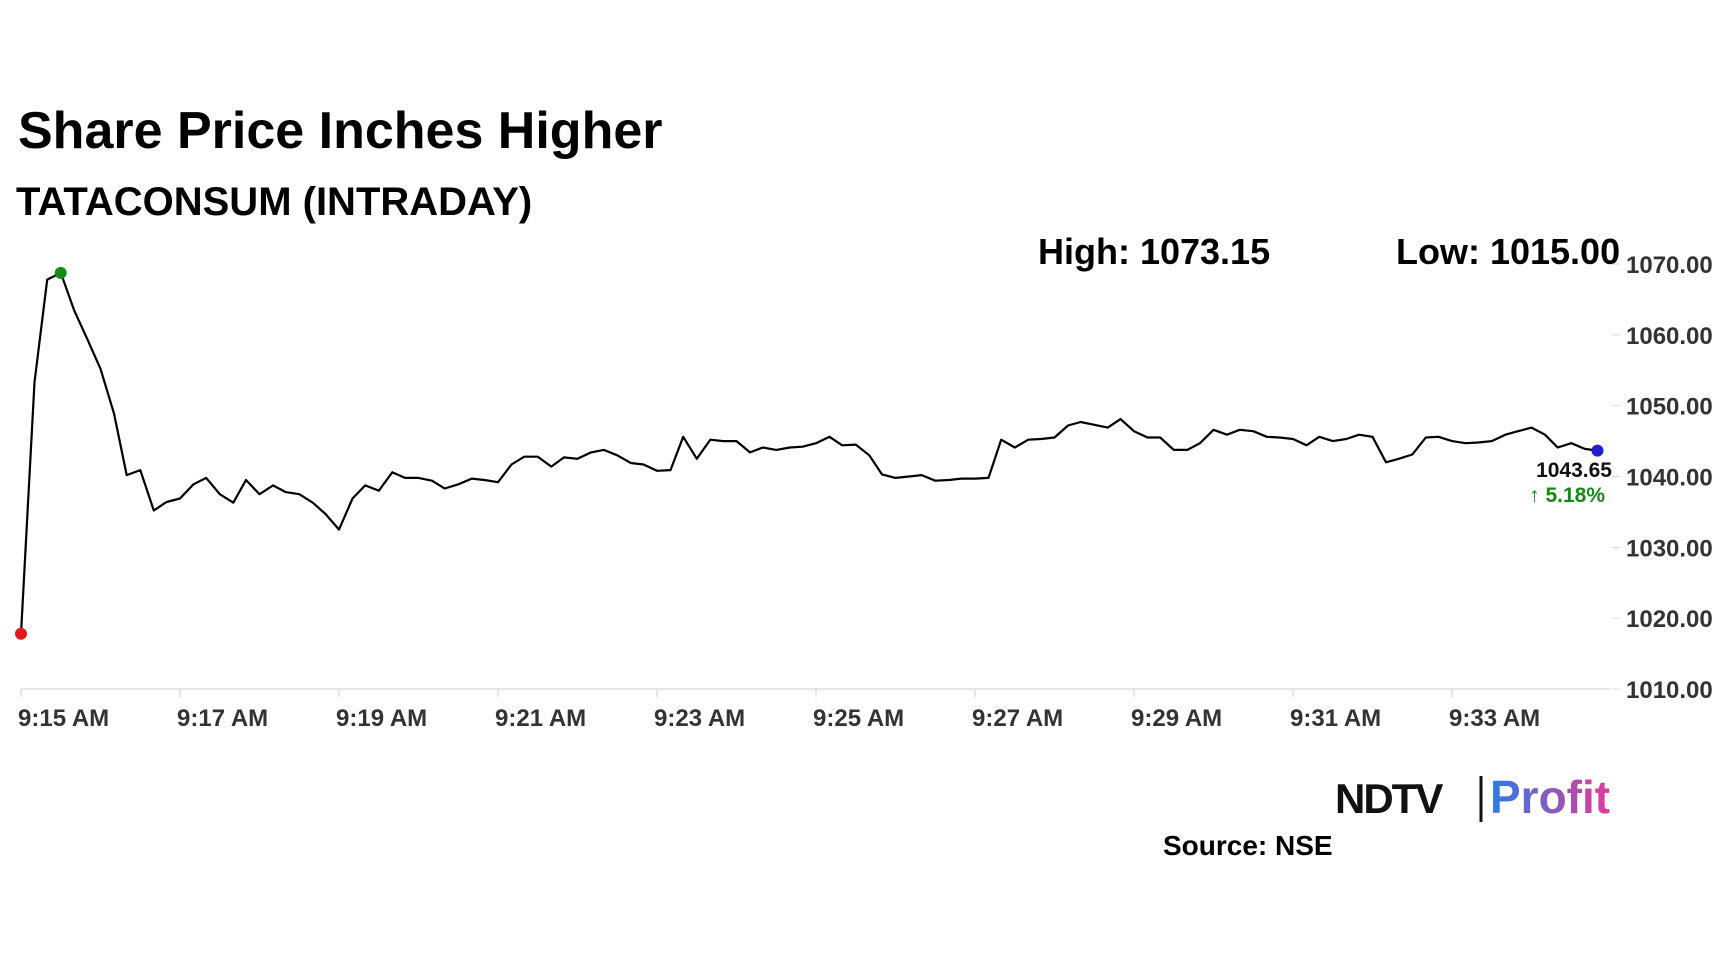 The height and width of the screenshot is (972, 1728). Describe the element at coordinates (1574, 470) in the screenshot. I see `last-price-label: 1043.65` at that location.